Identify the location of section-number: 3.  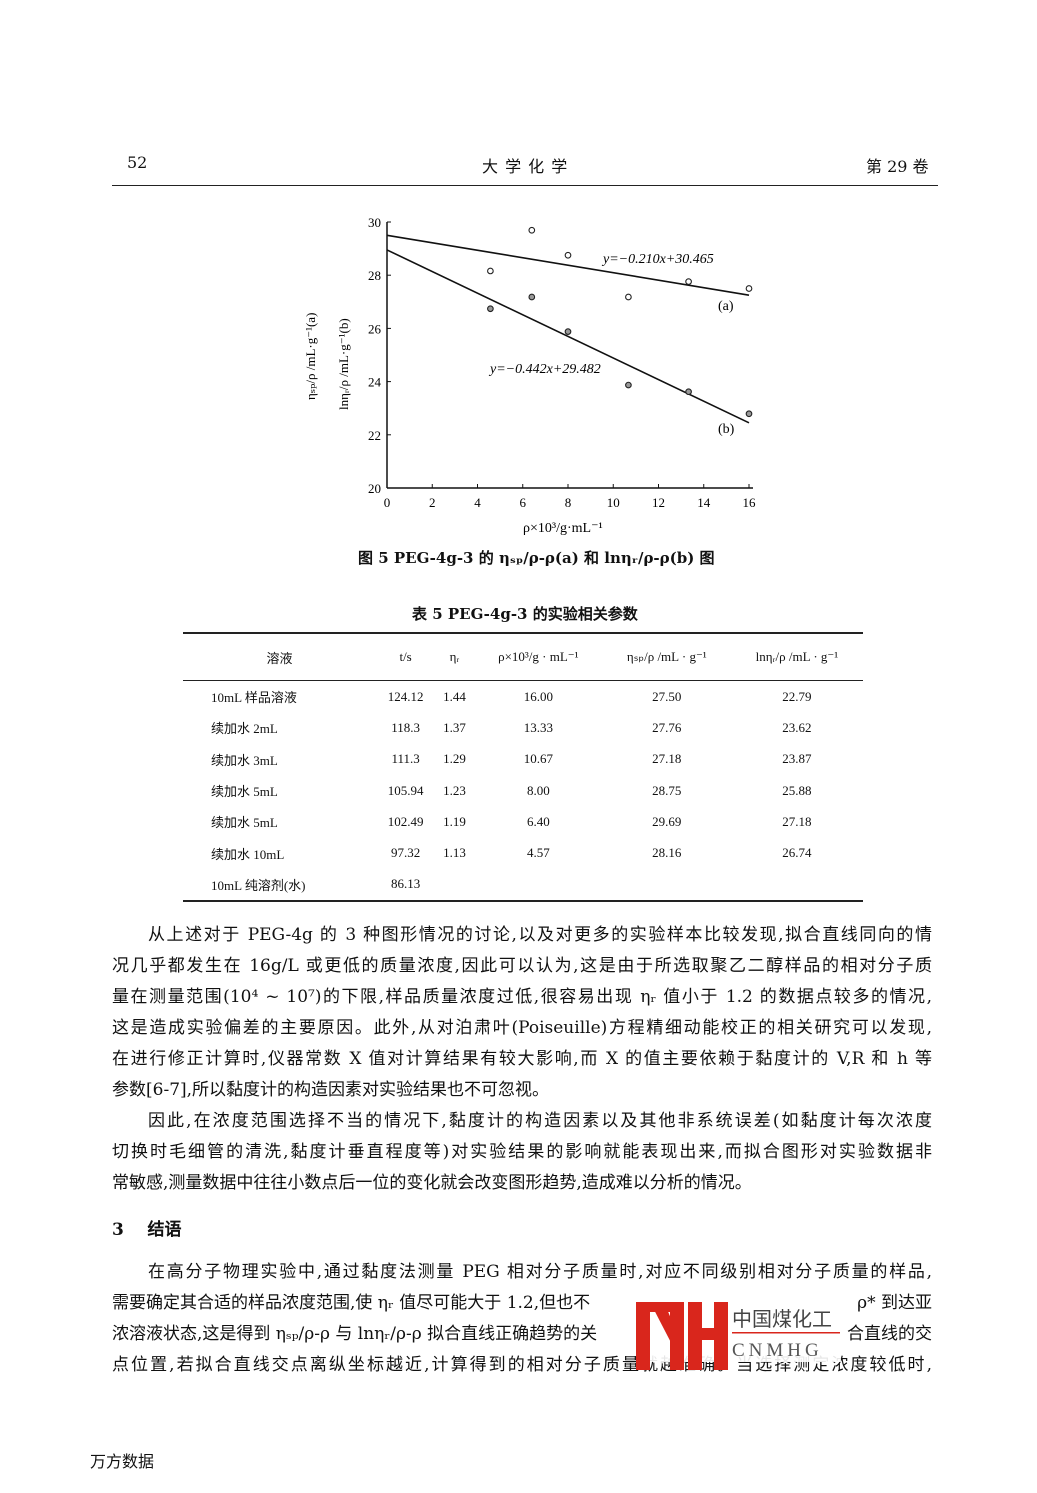
(118, 1230).